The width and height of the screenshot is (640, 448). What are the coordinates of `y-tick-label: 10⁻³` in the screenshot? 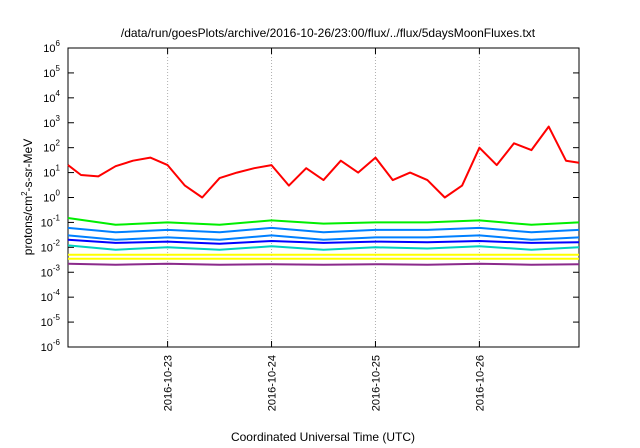 It's located at (51, 271).